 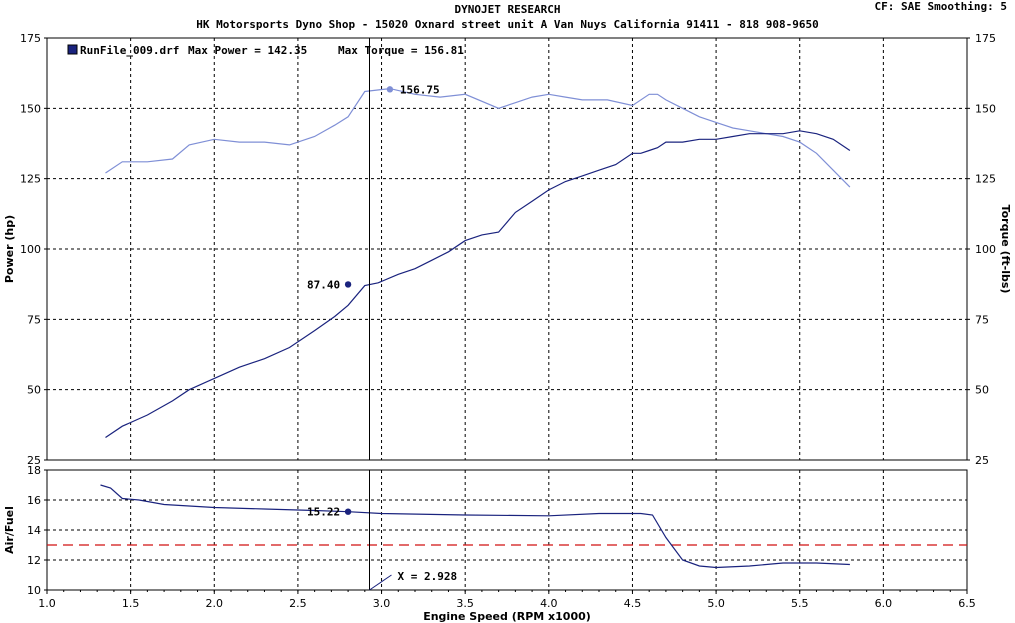 I want to click on afr-y-tick-label: 10, so click(x=34, y=590).